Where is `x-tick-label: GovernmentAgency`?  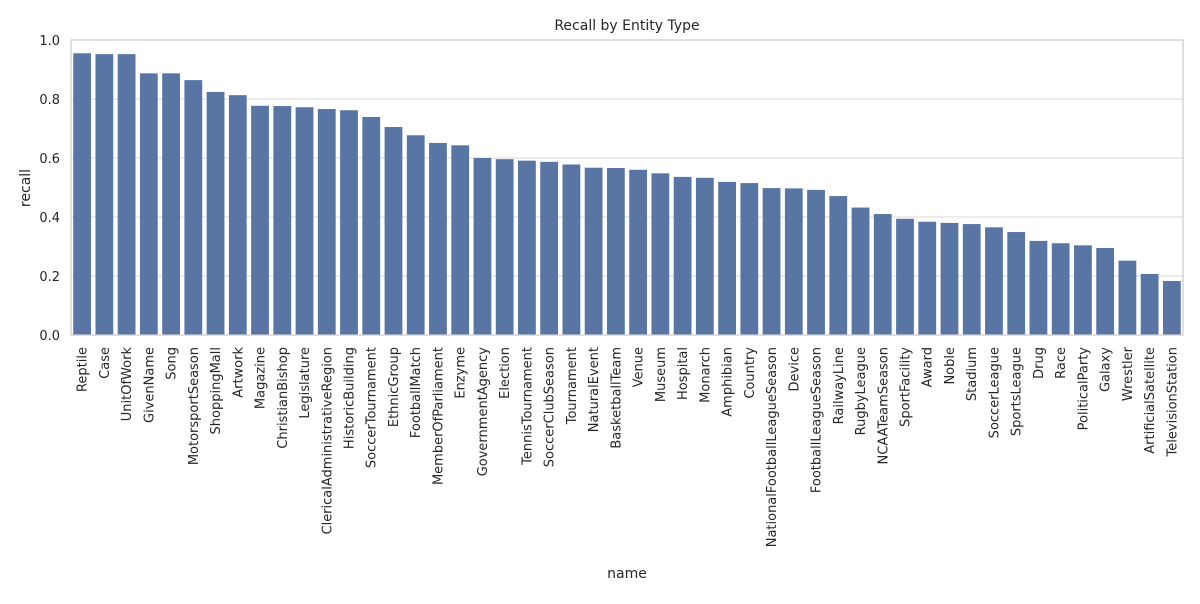
x-tick-label: GovernmentAgency is located at coordinates (483, 412).